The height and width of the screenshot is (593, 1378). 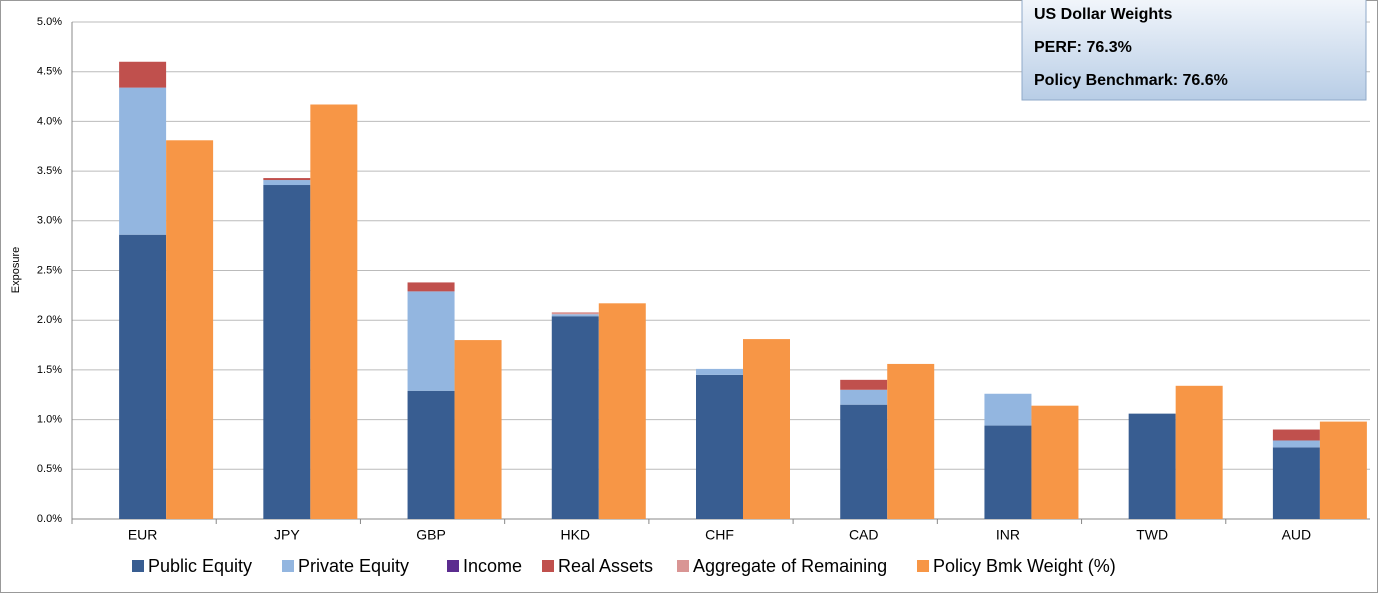 What do you see at coordinates (49, 121) in the screenshot?
I see `y-tick-label: 4.0%` at bounding box center [49, 121].